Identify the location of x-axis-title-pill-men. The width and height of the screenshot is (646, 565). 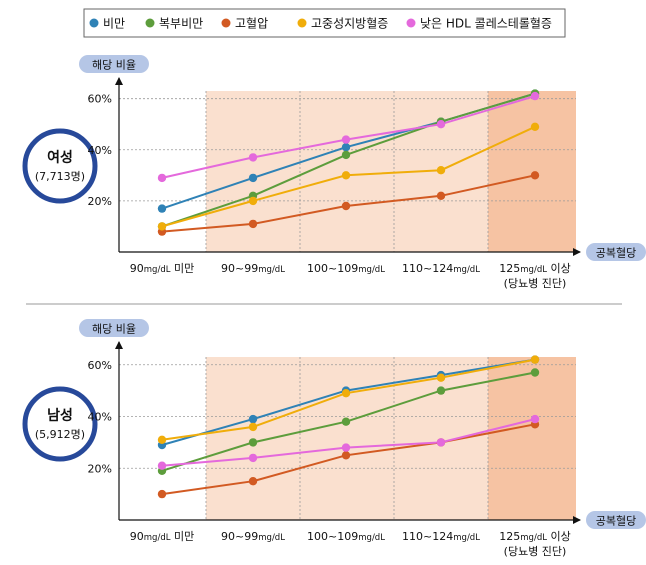
(616, 520).